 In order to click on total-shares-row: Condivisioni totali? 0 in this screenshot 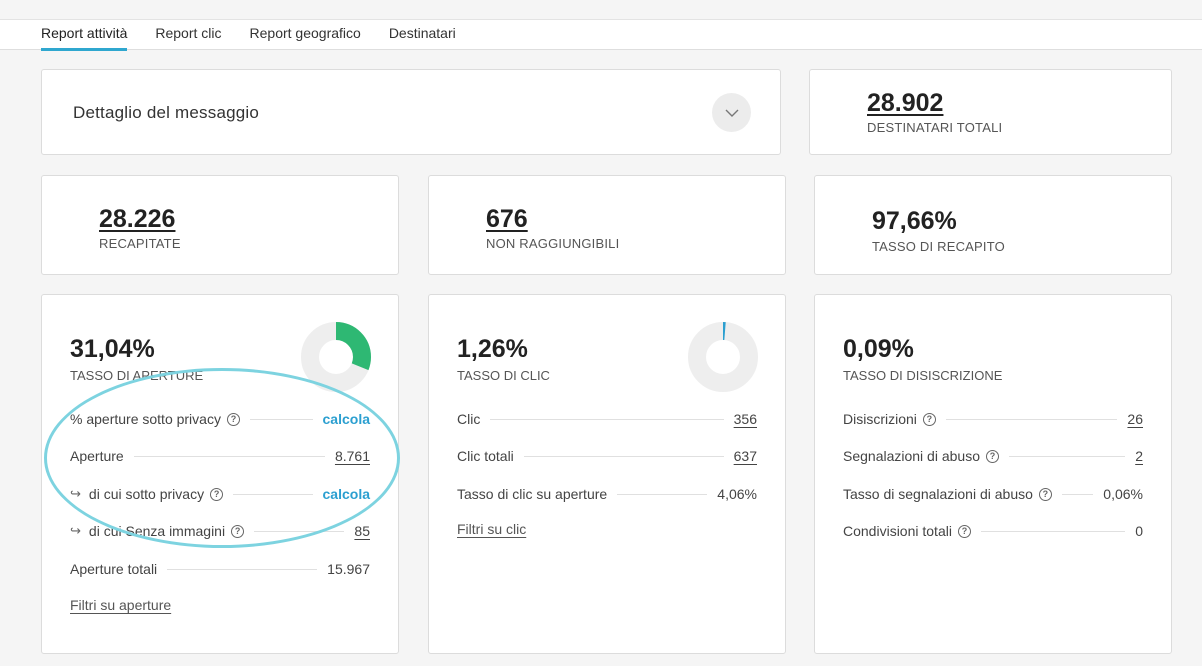, I will do `click(993, 531)`.